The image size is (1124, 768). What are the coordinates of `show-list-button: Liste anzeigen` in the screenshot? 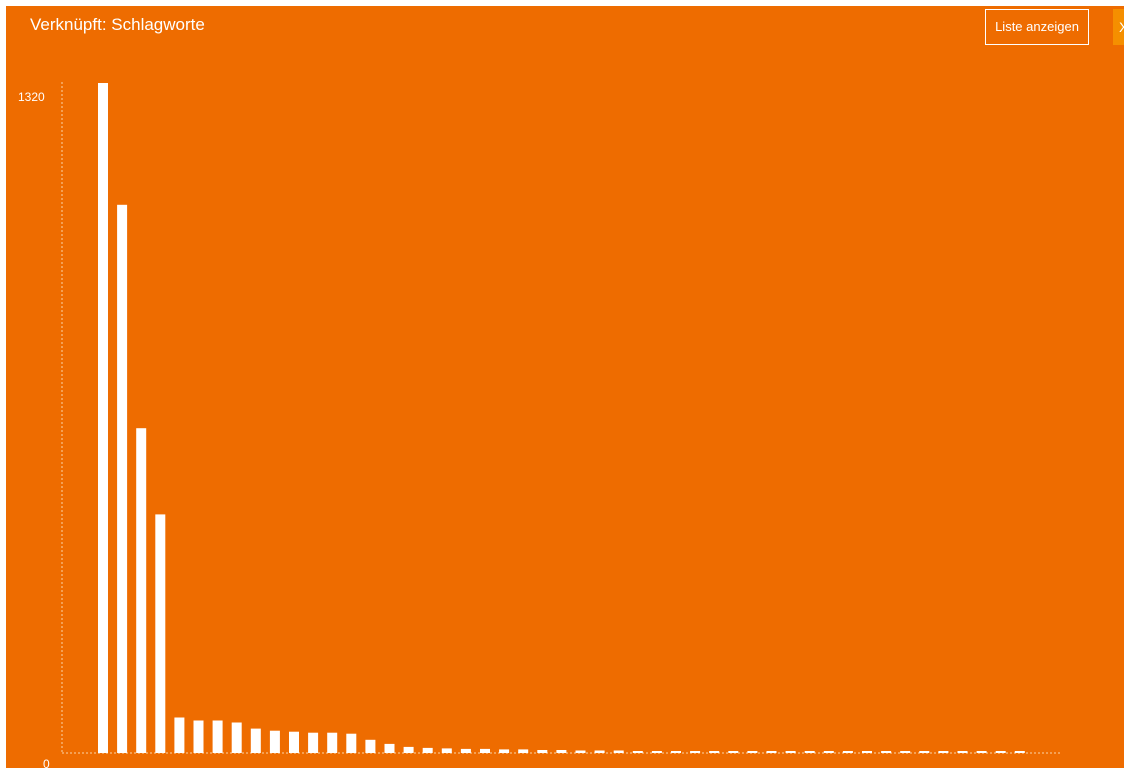 It's located at (1037, 27).